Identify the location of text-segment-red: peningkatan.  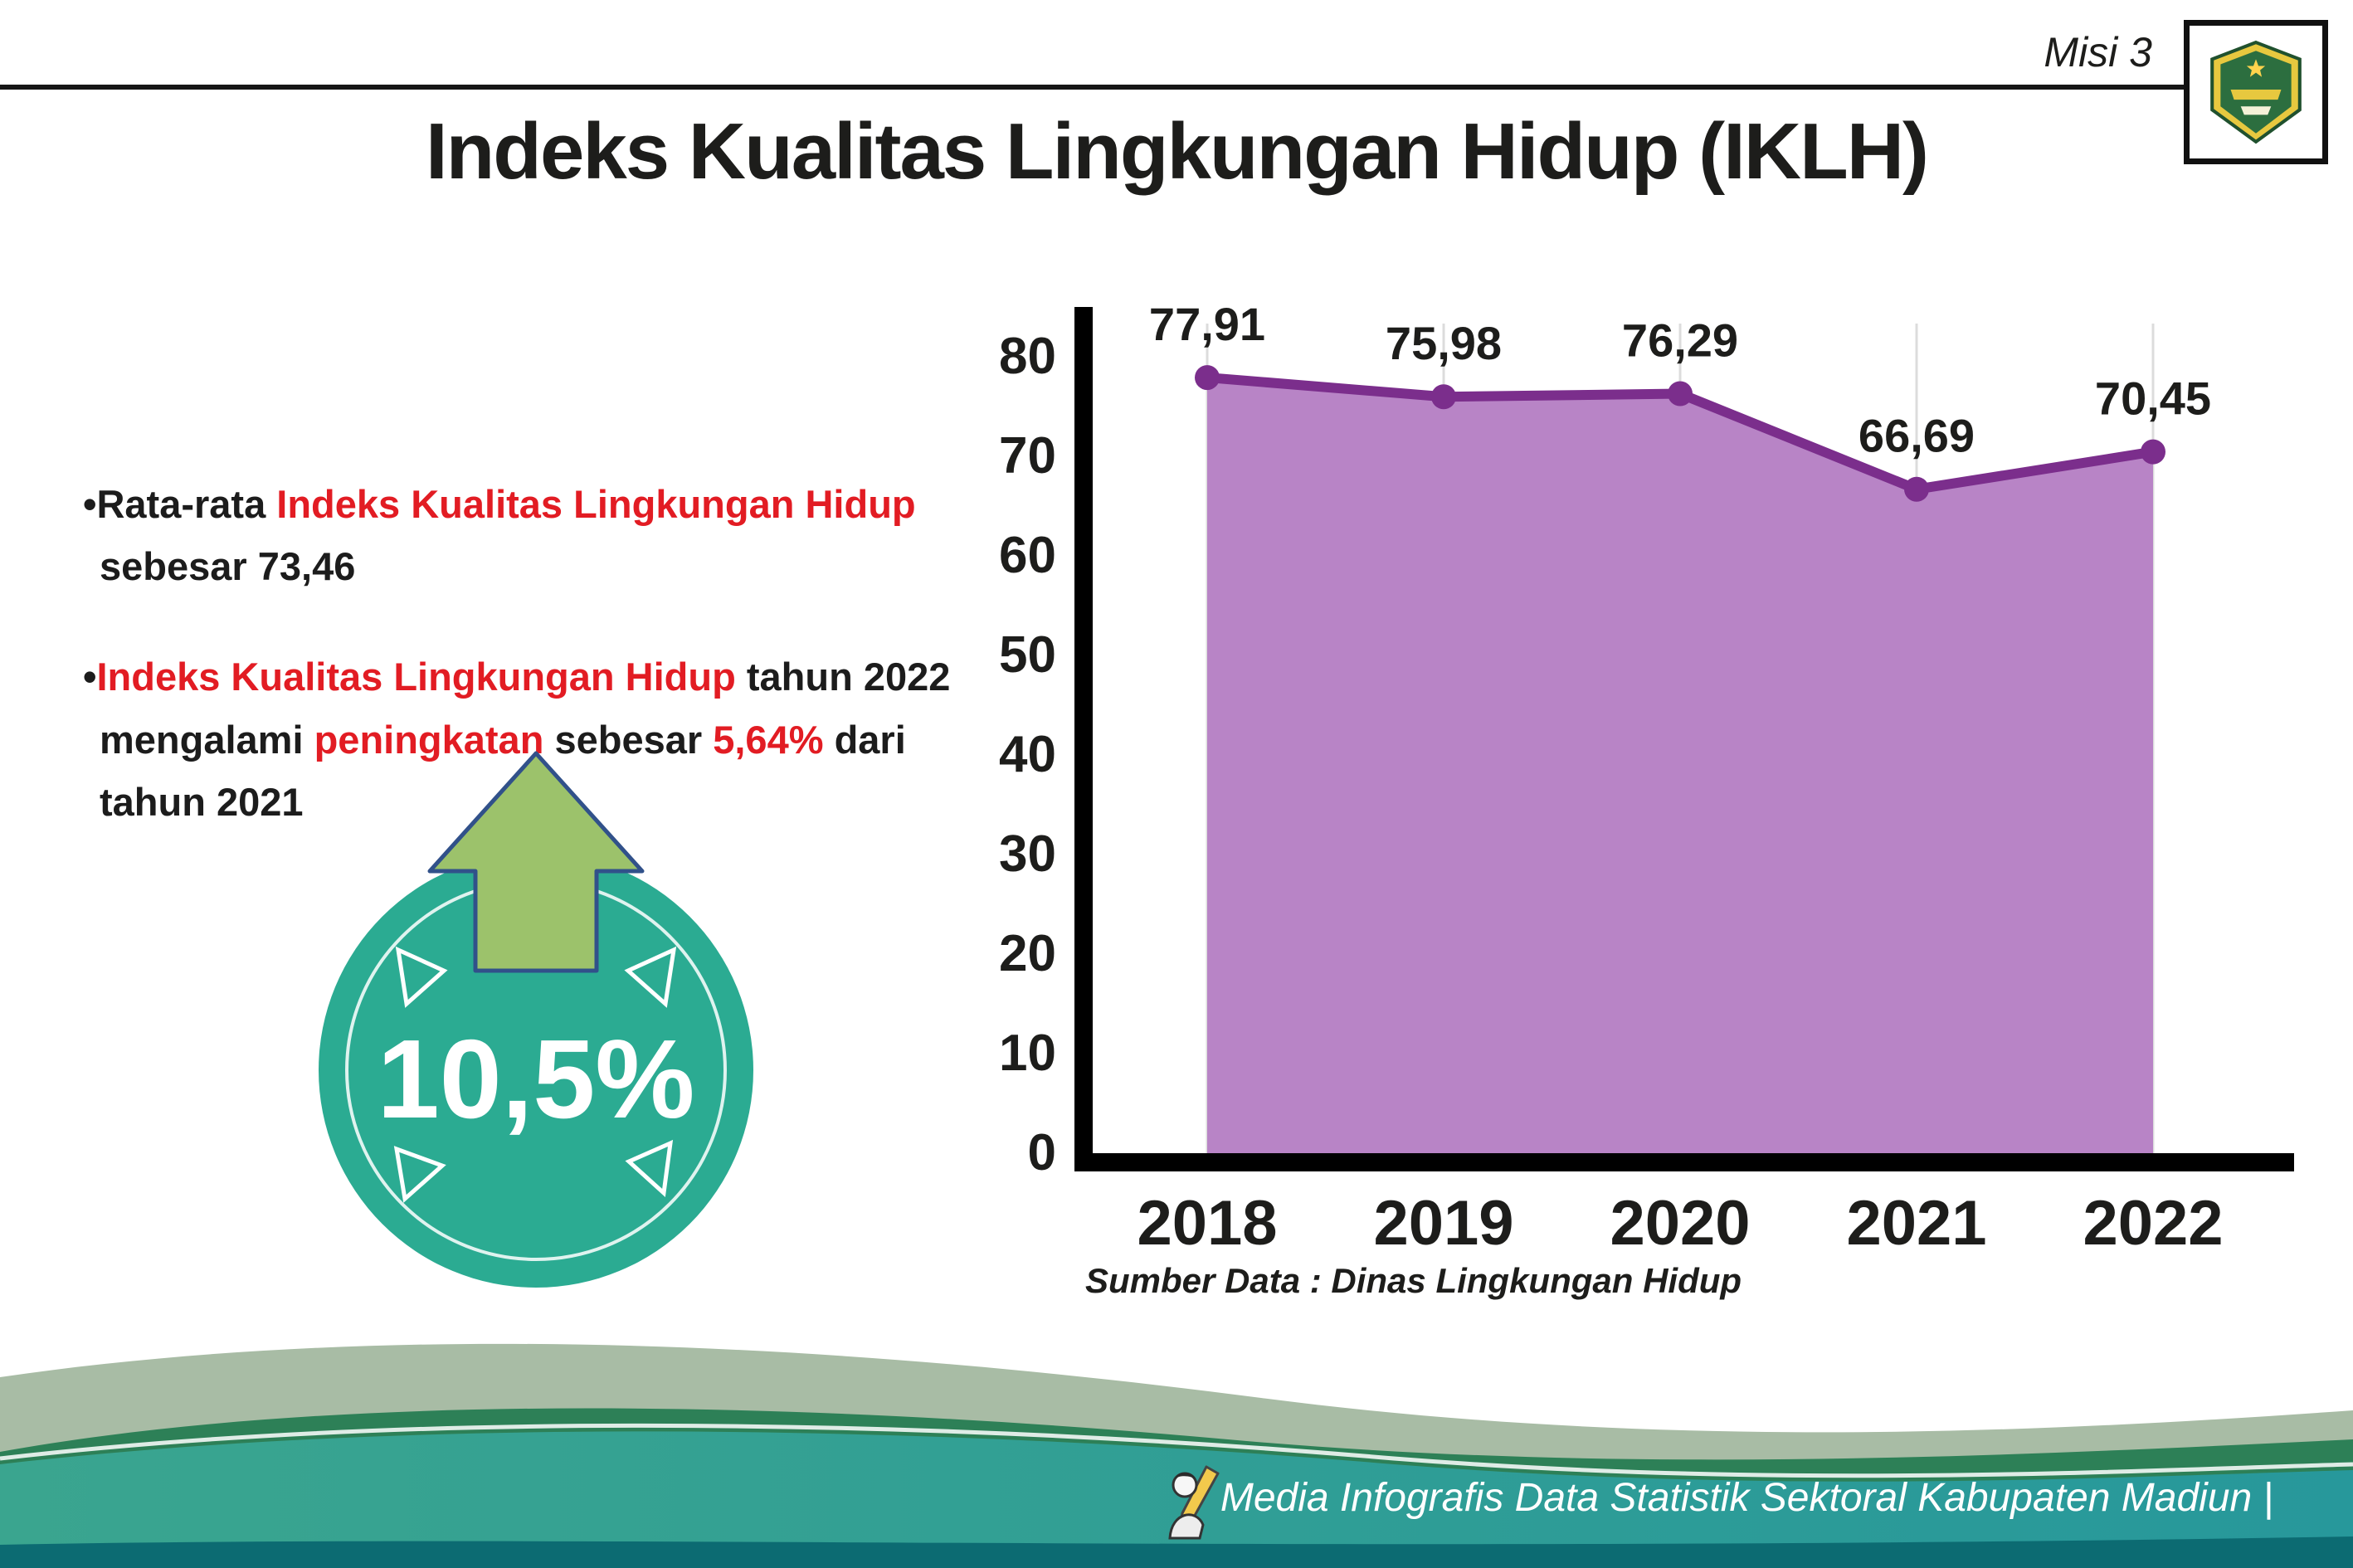
(429, 739).